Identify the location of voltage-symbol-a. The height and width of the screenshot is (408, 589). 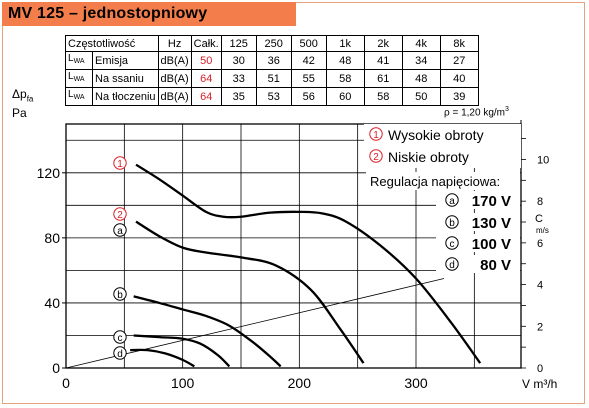
(452, 200).